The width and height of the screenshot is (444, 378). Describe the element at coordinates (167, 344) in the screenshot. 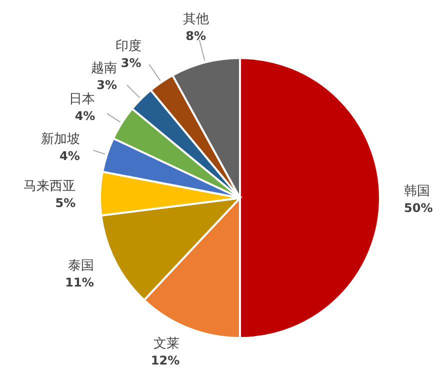

I see `slice-label: 文莱` at that location.